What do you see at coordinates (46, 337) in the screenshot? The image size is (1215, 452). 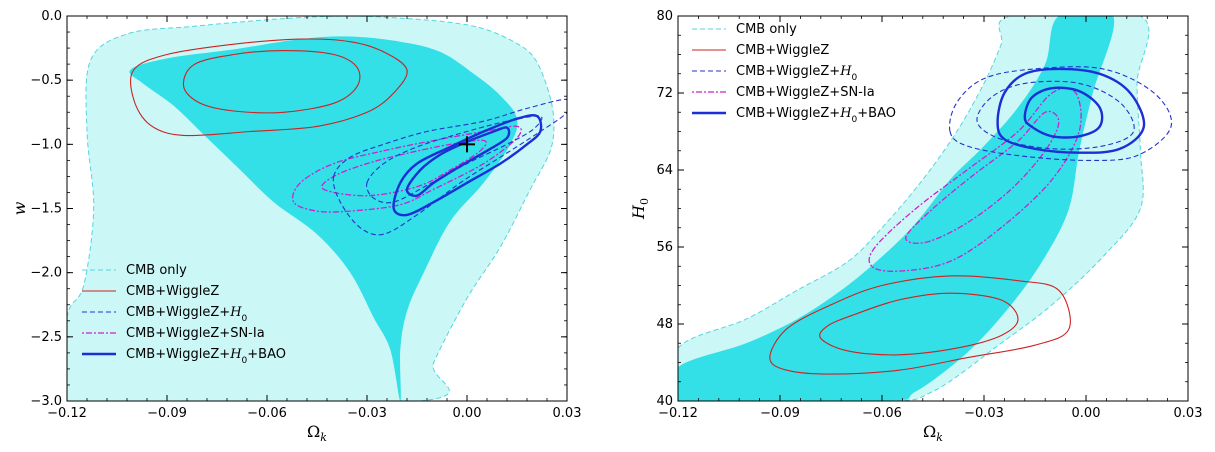 I see `y-tick-label: −2.5` at bounding box center [46, 337].